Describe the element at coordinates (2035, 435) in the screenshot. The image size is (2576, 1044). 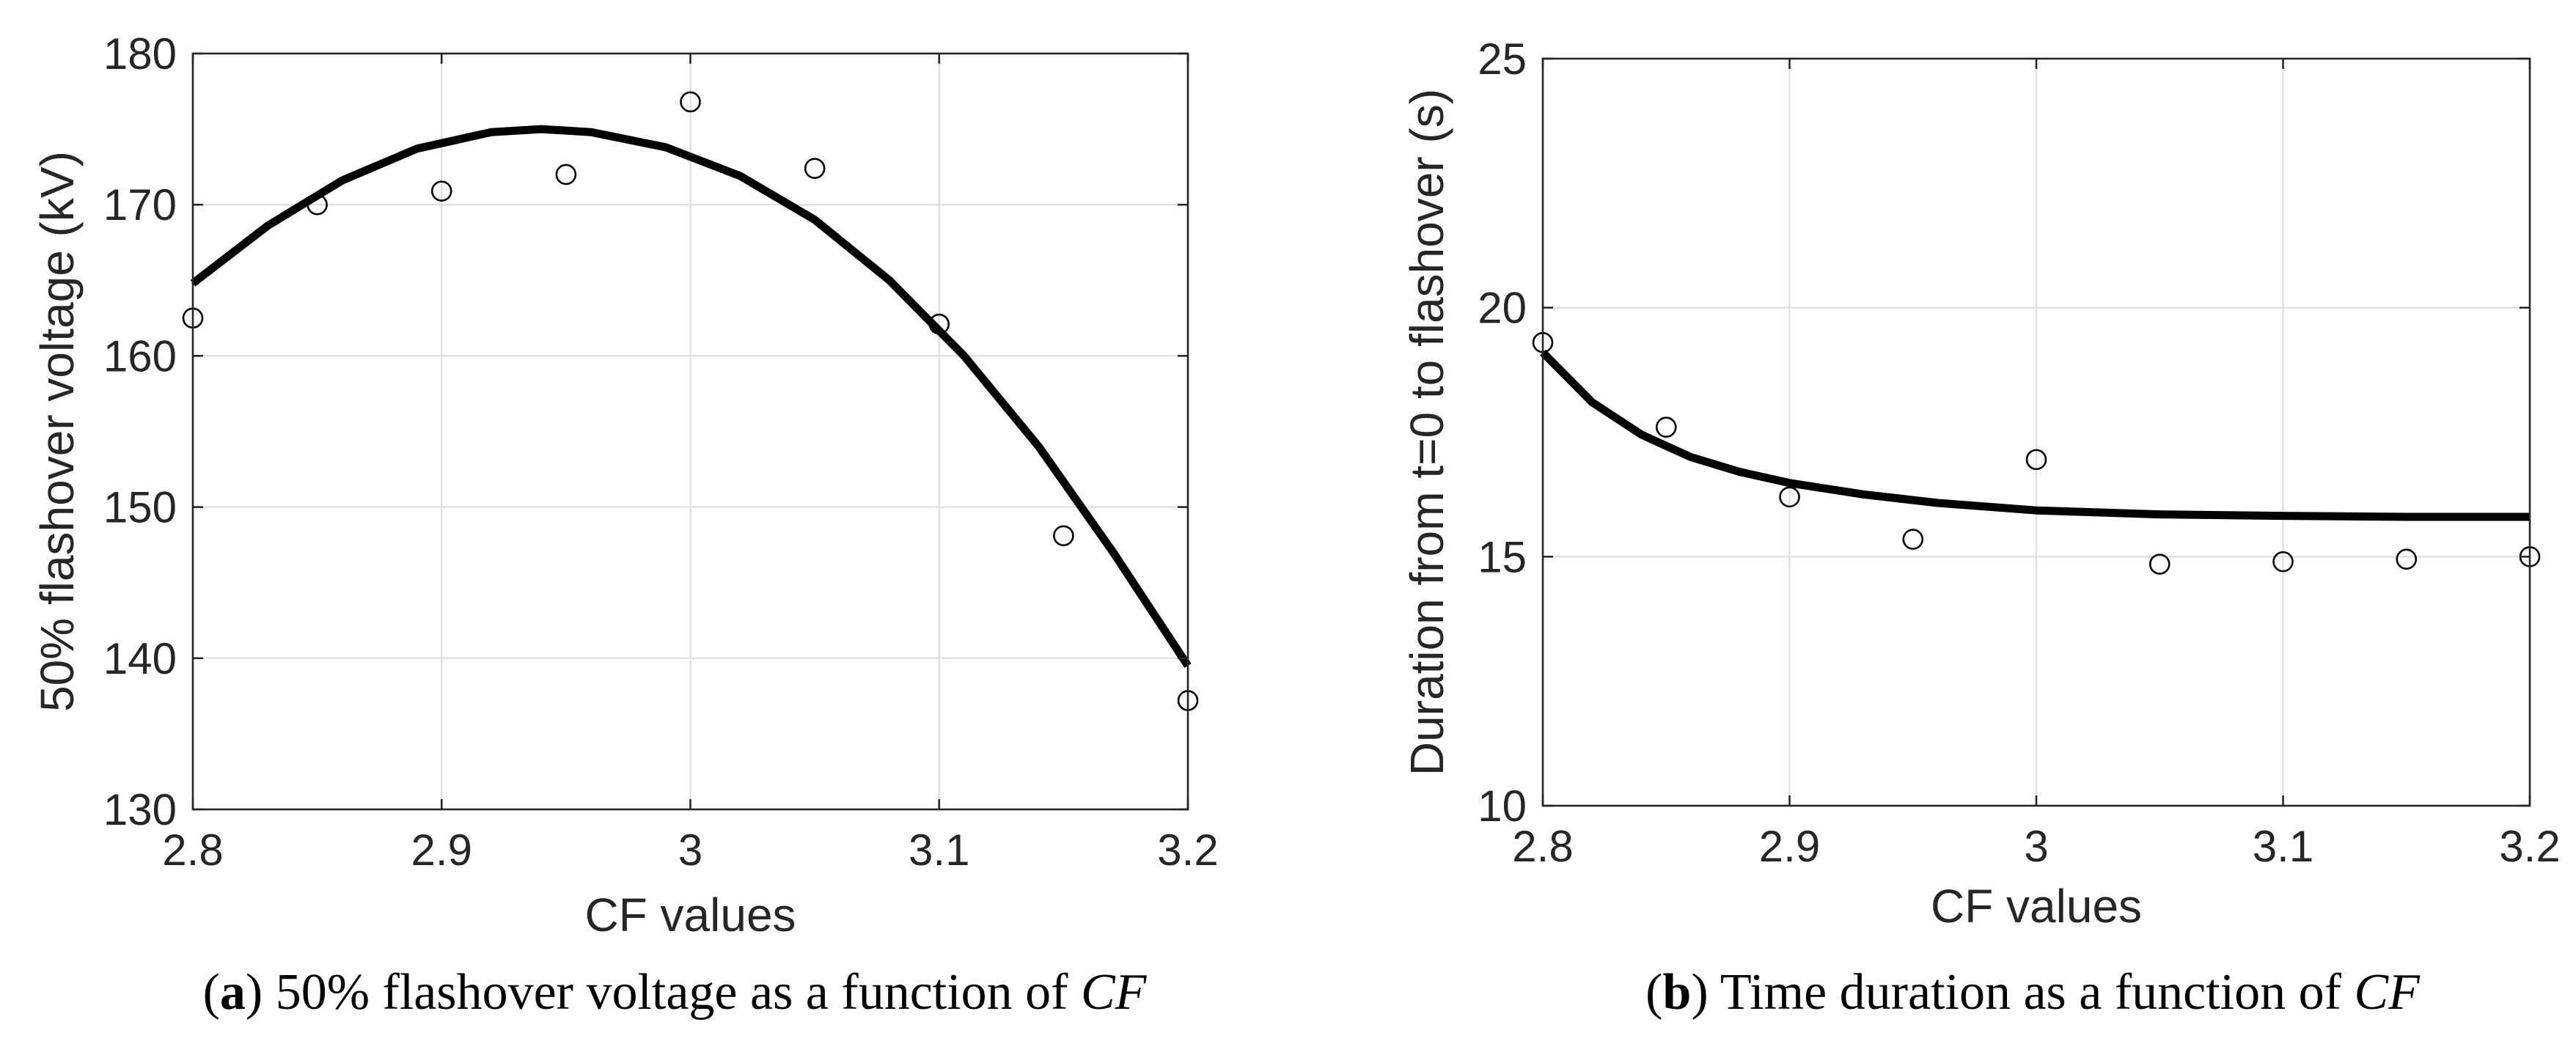
I see `fit-curve-b` at that location.